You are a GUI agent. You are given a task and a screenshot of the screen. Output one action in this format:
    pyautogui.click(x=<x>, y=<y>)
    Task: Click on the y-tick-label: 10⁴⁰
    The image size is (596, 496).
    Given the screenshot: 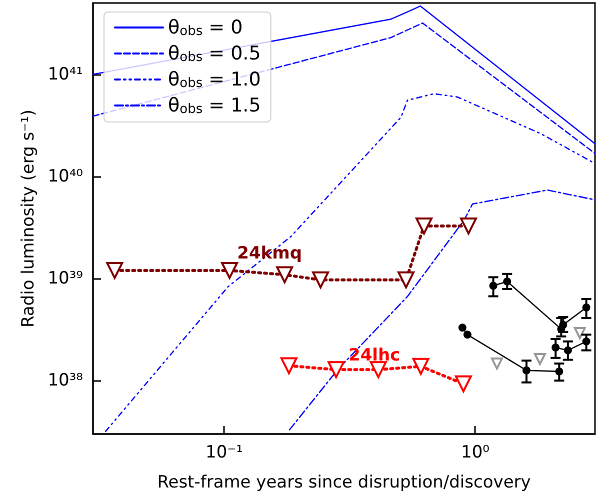 What is the action you would take?
    pyautogui.click(x=66, y=176)
    